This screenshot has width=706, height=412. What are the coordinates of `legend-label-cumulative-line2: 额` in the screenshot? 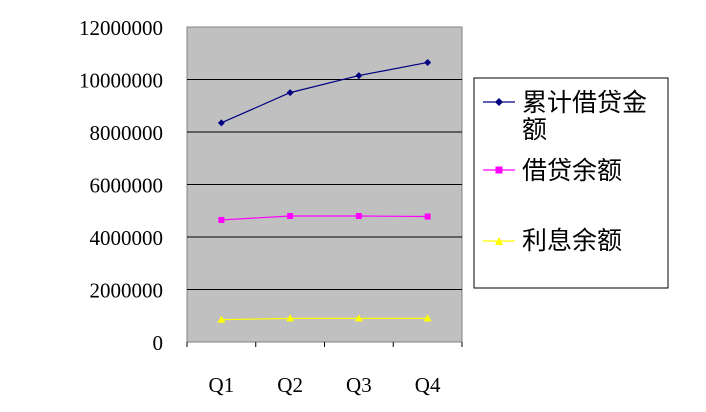 It's located at (534, 129).